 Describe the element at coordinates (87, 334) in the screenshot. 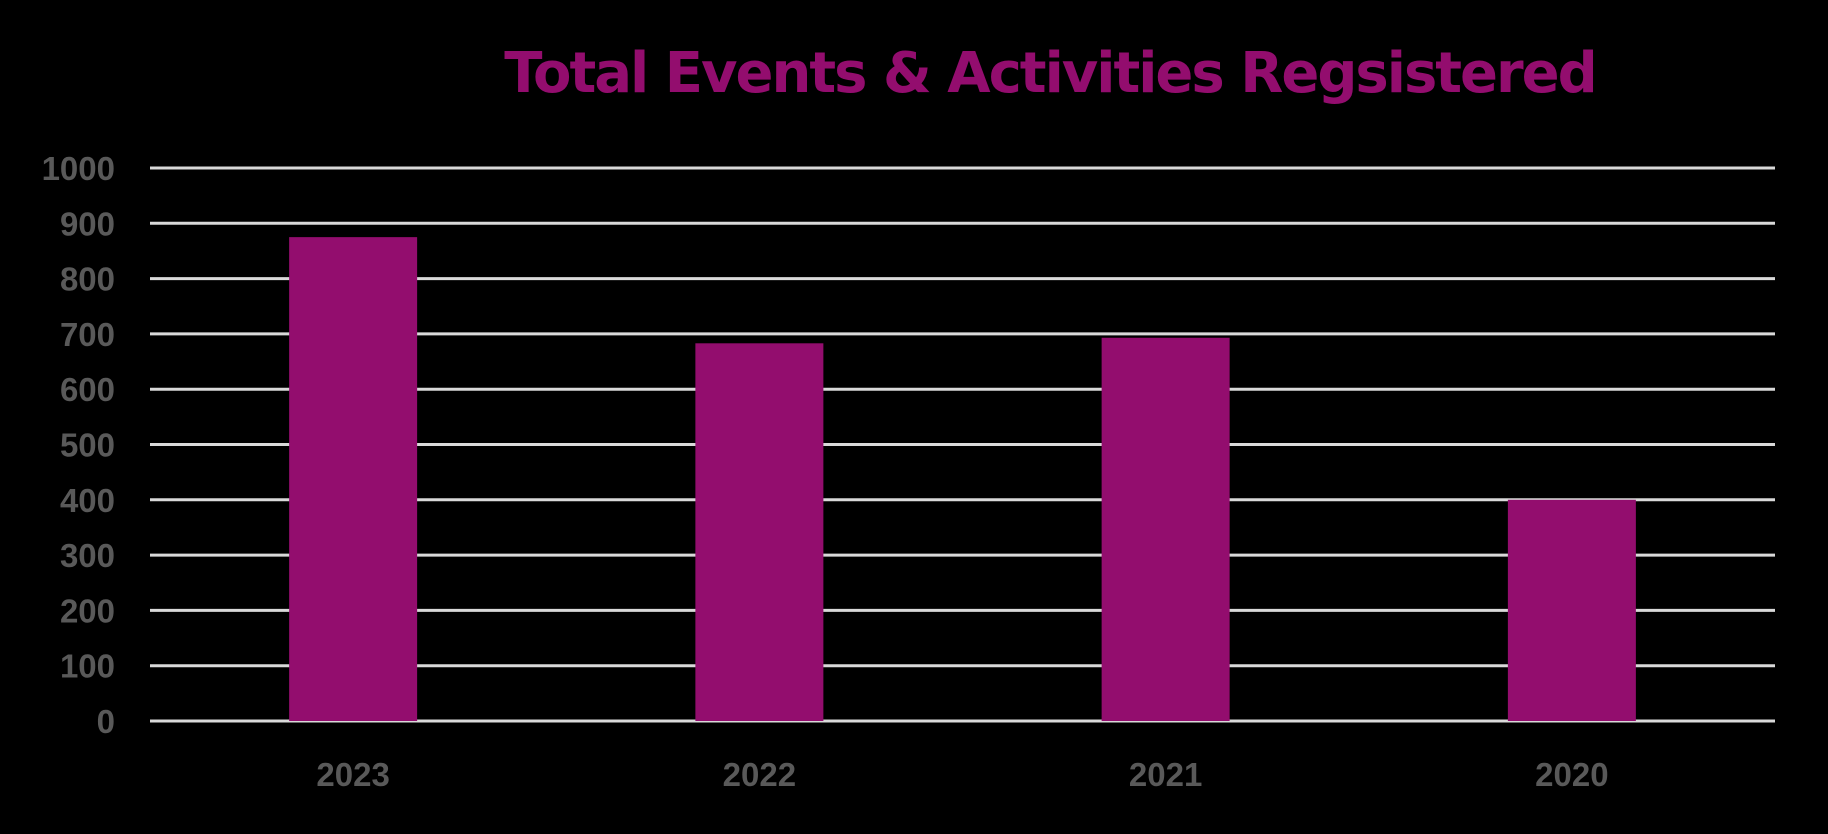

I see `y-tick-label-700: 700` at that location.